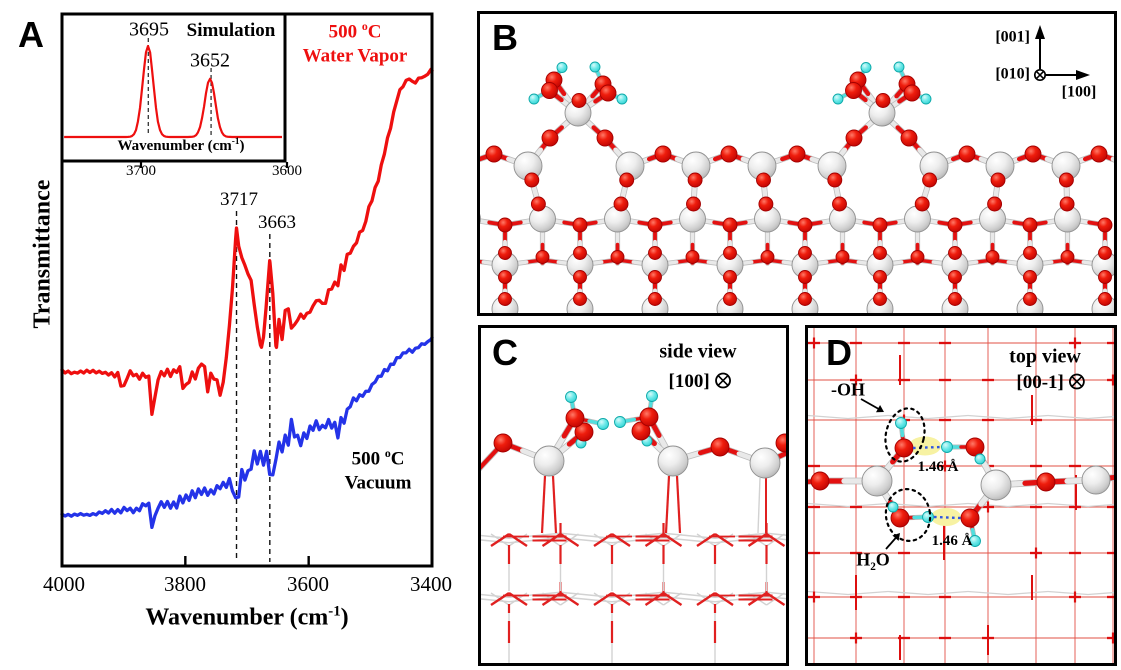 The width and height of the screenshot is (1121, 670). What do you see at coordinates (355, 44) in the screenshot?
I see `red-series-label: 500 oC Water Vapor` at bounding box center [355, 44].